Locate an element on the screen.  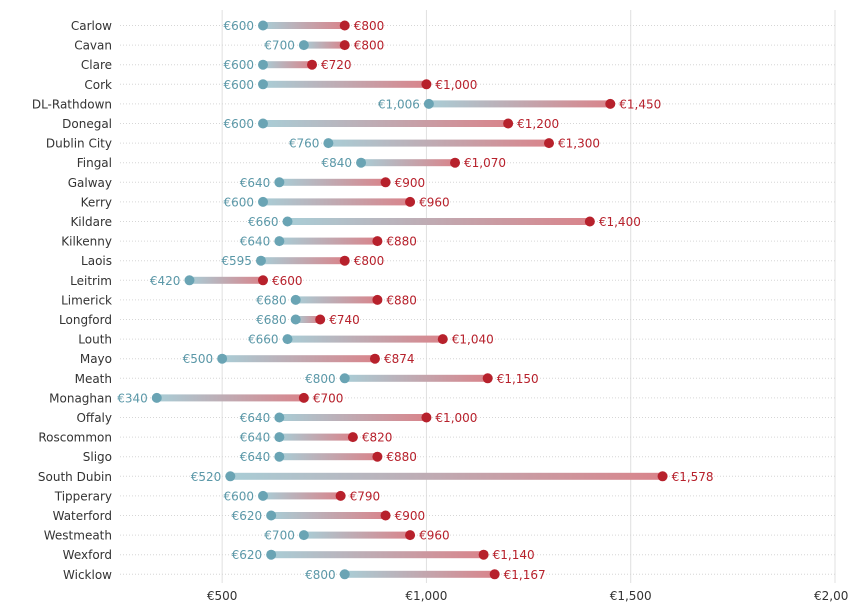
high-value-label: €1,040 is located at coordinates (473, 340).